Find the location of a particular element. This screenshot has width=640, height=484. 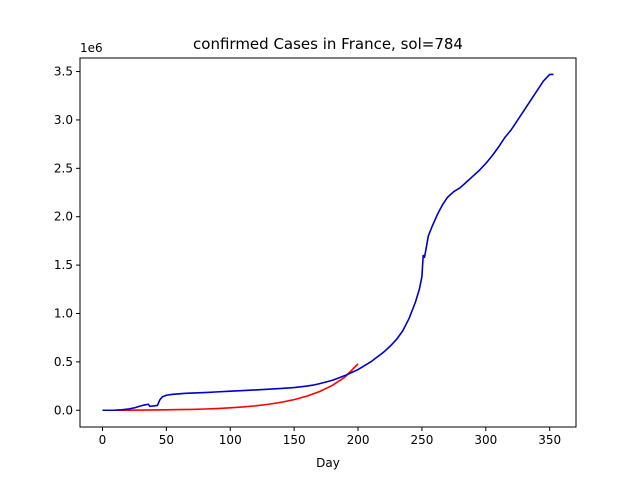

y-tick-label: 1.0 is located at coordinates (63, 313).